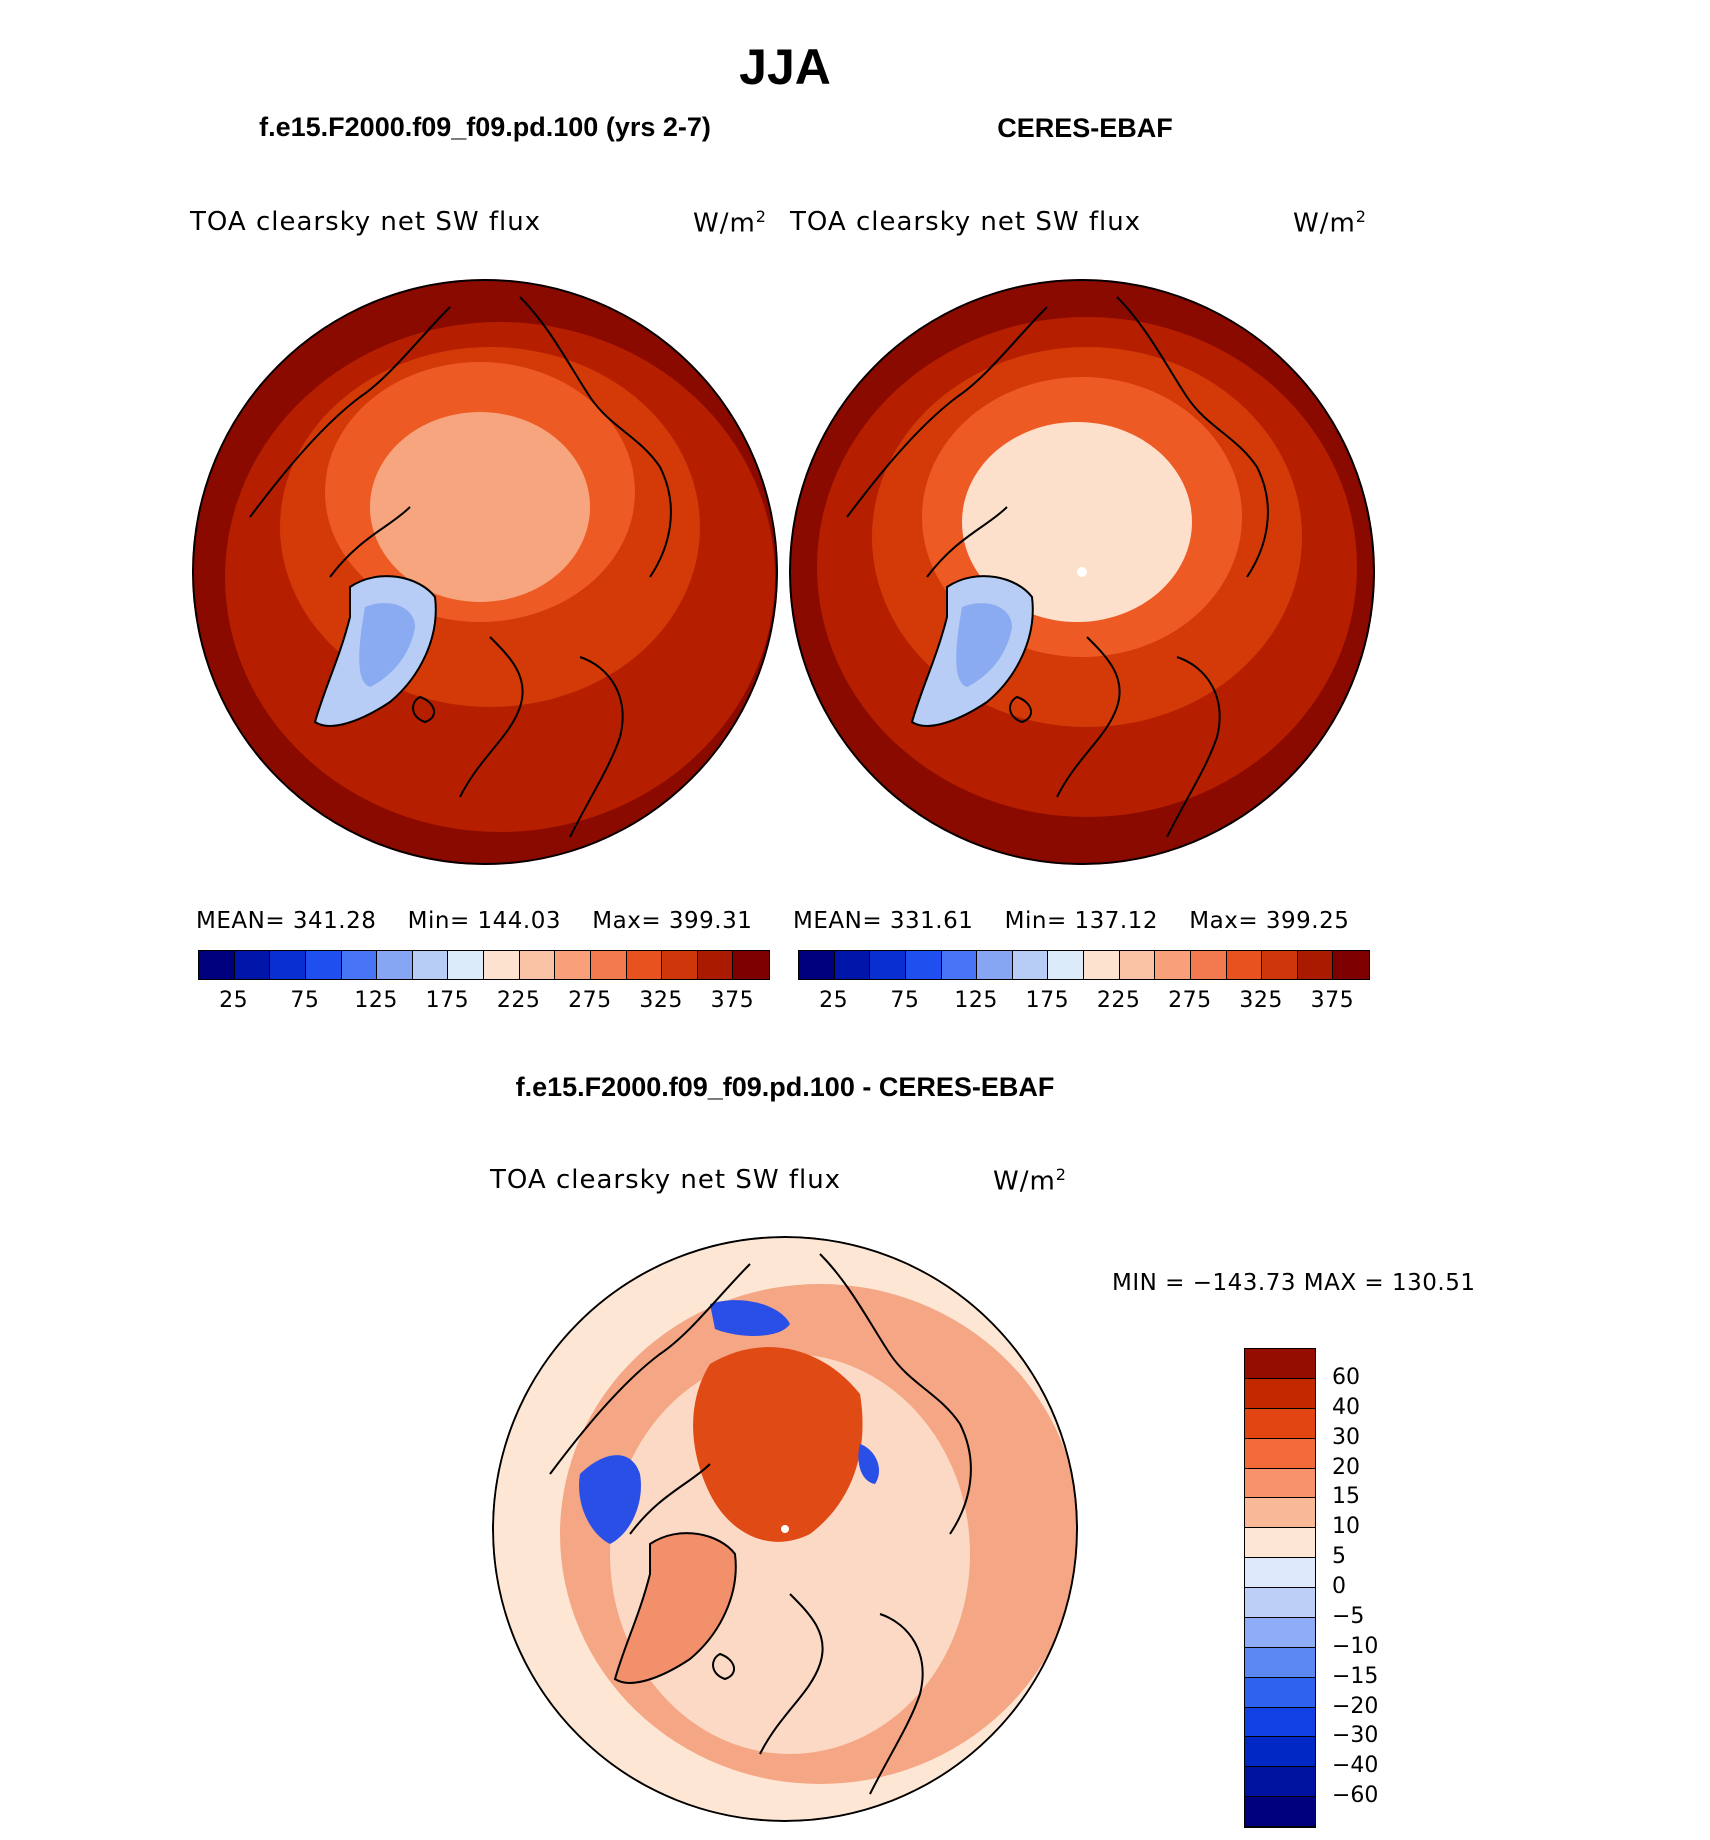 This screenshot has width=1710, height=1840. Describe the element at coordinates (1077, 522) in the screenshot. I see `right-map-arctic-ocean` at that location.